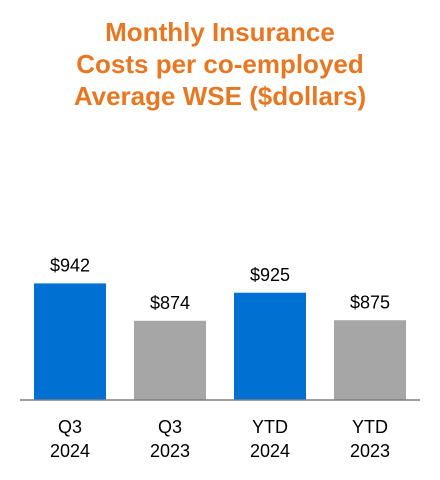 This screenshot has height=480, width=440. I want to click on data-label-0: $942, so click(70, 265).